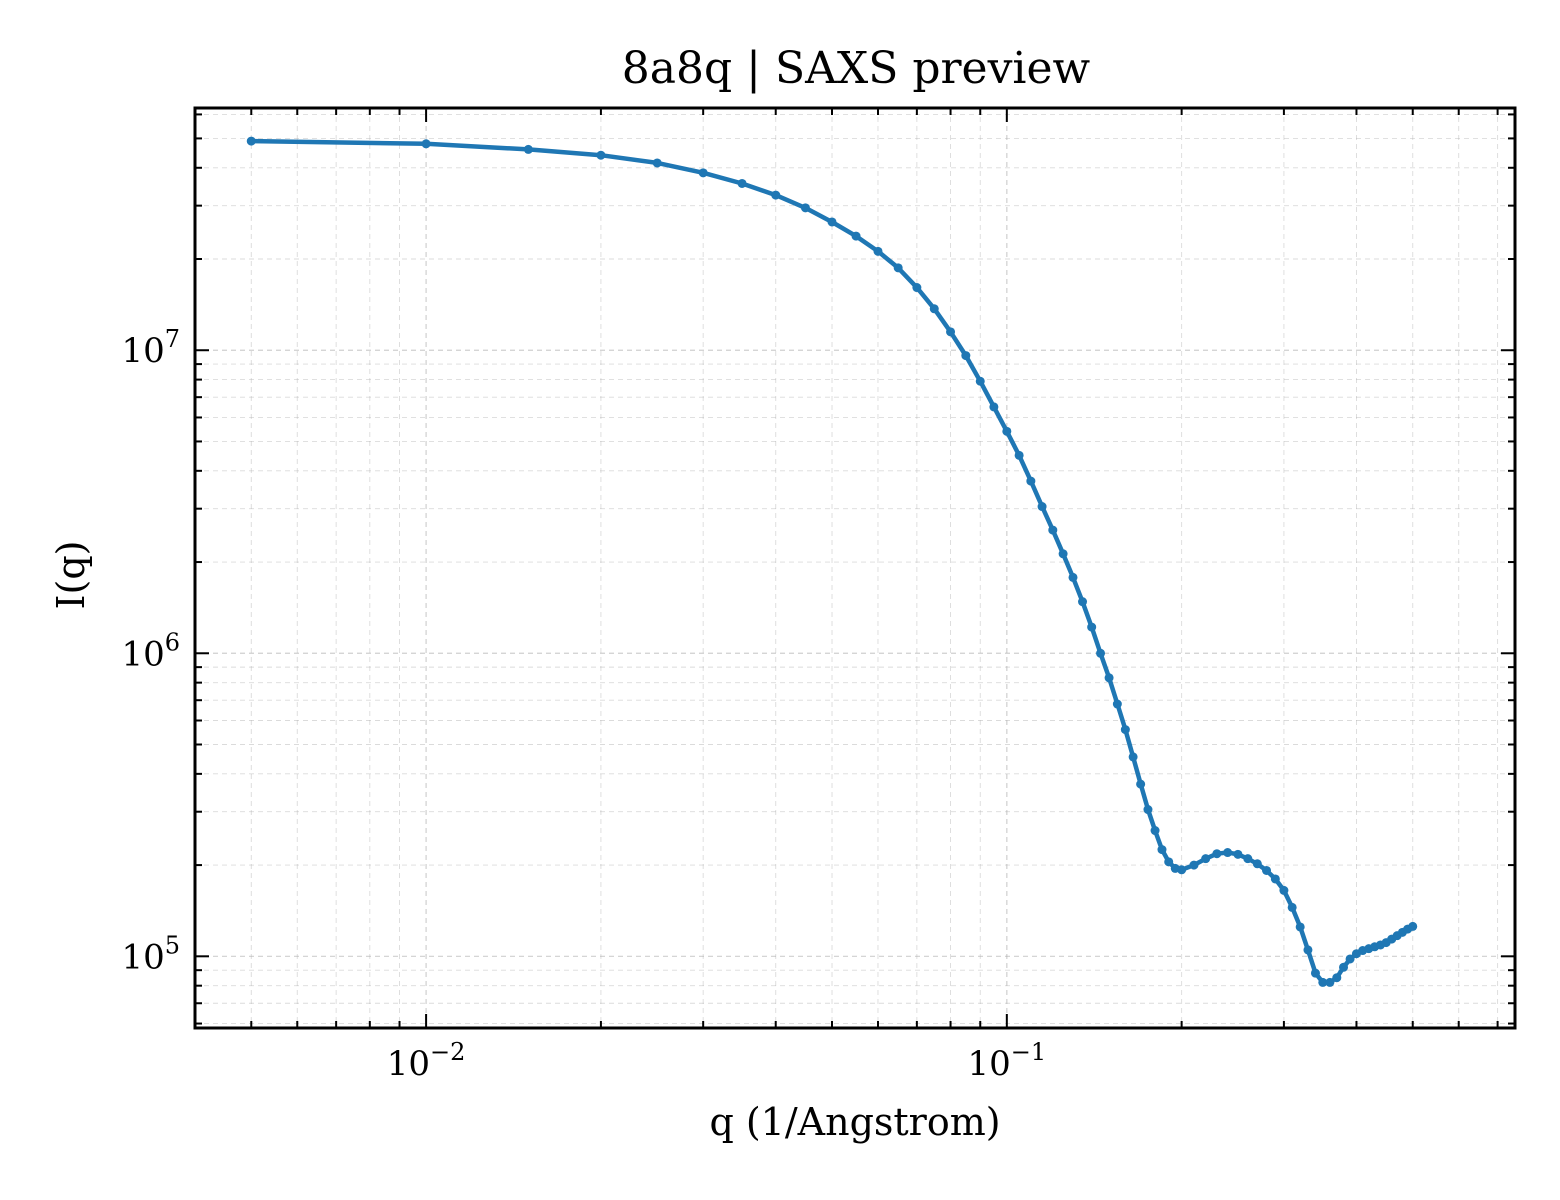  What do you see at coordinates (71, 575) in the screenshot?
I see `y-axis-label: I(q)` at bounding box center [71, 575].